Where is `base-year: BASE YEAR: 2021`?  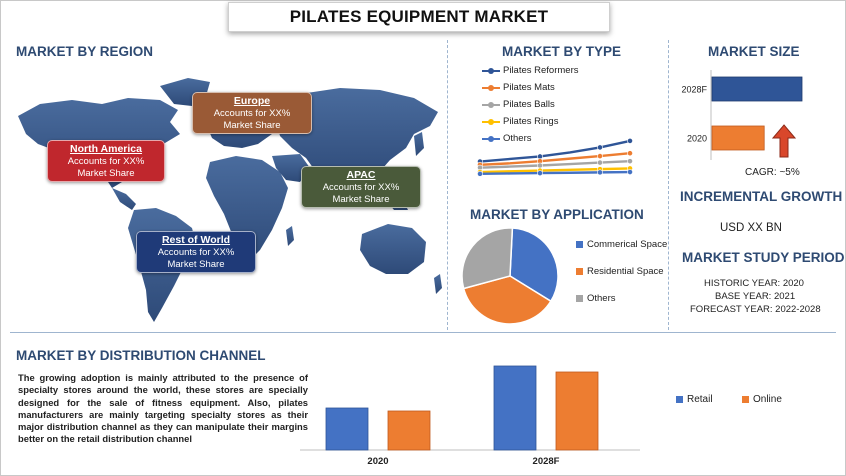 base-year: BASE YEAR: 2021 is located at coordinates (755, 296).